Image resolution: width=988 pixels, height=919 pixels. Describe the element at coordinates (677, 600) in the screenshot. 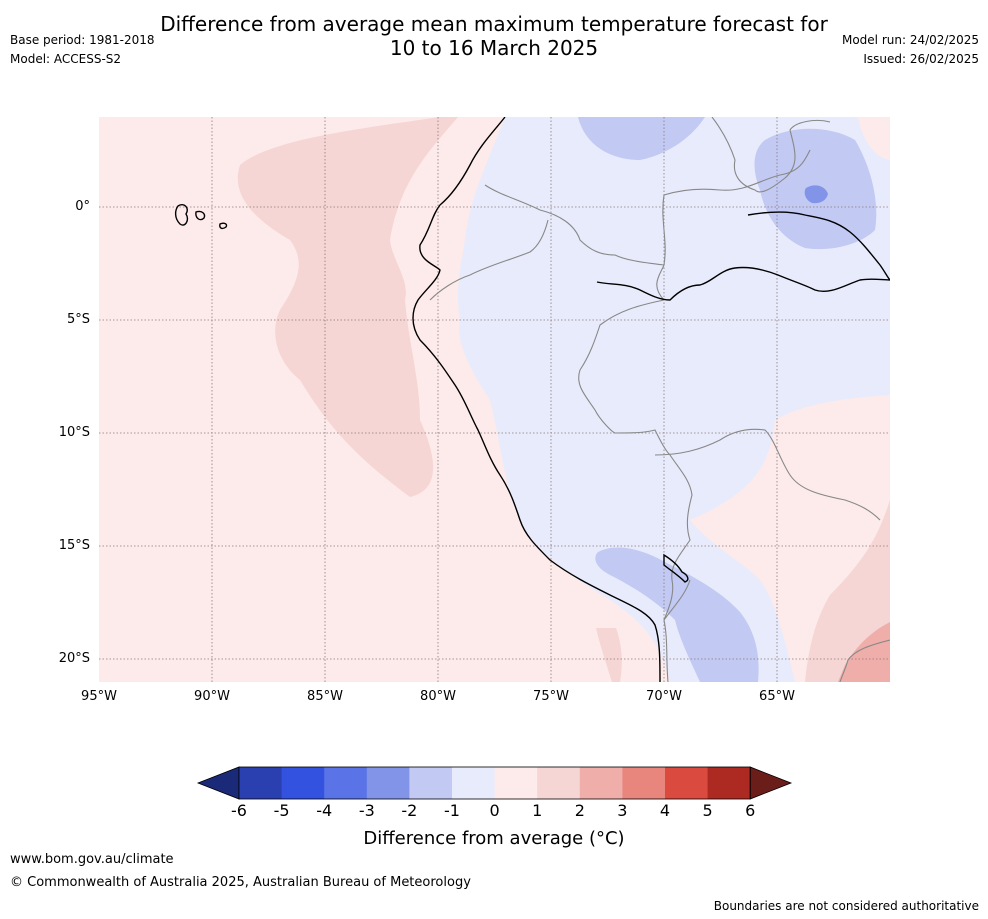

I see `border-bolivia-chile` at that location.